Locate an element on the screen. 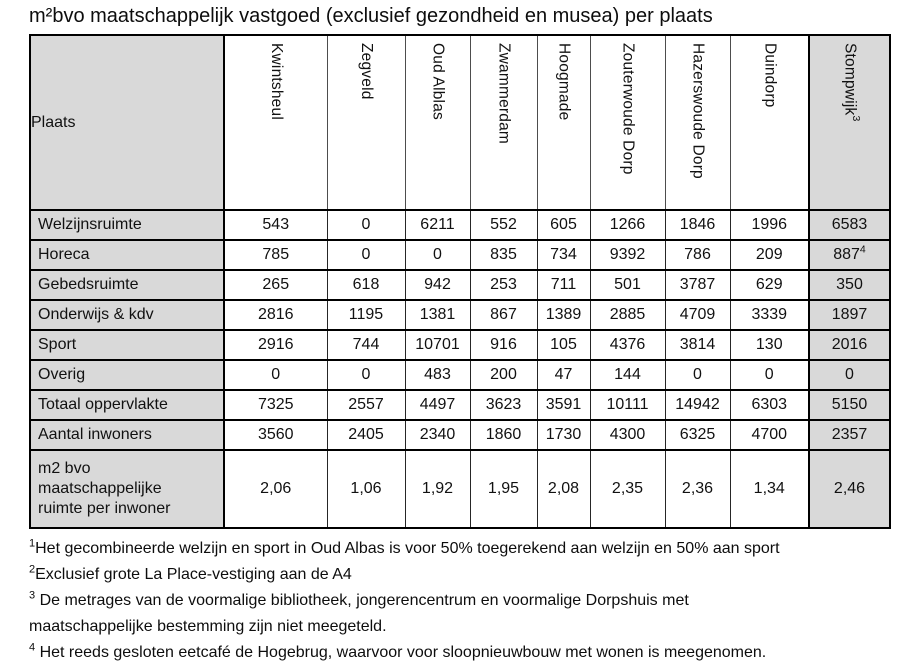 This screenshot has width=918, height=664. column-header-text: Duindorp is located at coordinates (770, 75).